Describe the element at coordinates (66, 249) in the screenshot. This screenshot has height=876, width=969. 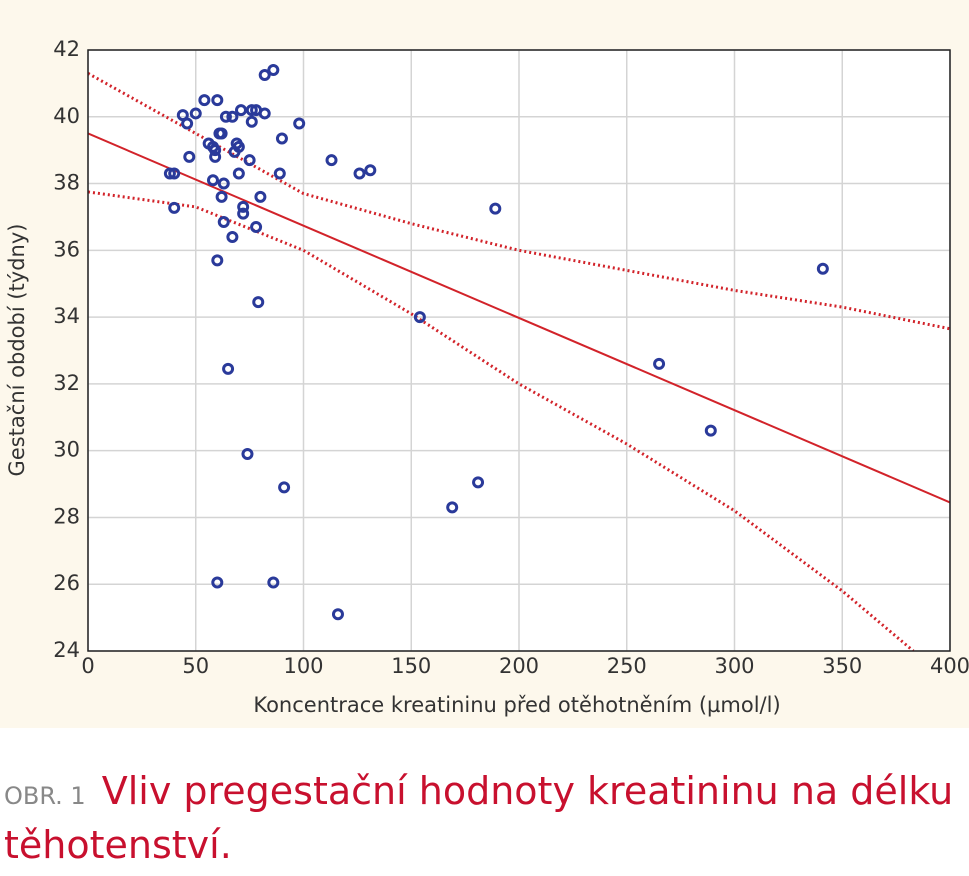
I see `y-tick-label: 36` at that location.